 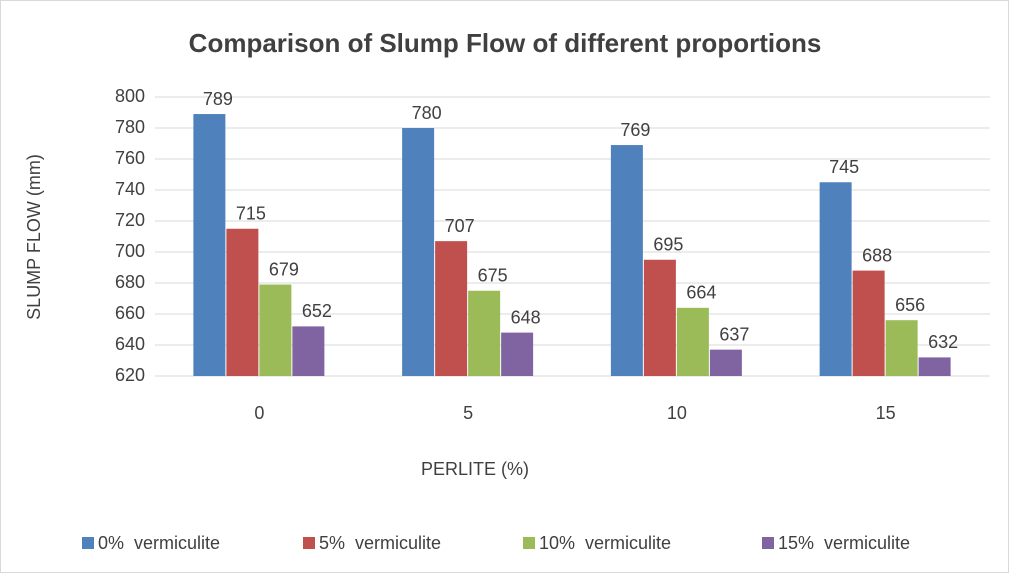 What do you see at coordinates (130, 313) in the screenshot?
I see `y-tick-label: 660` at bounding box center [130, 313].